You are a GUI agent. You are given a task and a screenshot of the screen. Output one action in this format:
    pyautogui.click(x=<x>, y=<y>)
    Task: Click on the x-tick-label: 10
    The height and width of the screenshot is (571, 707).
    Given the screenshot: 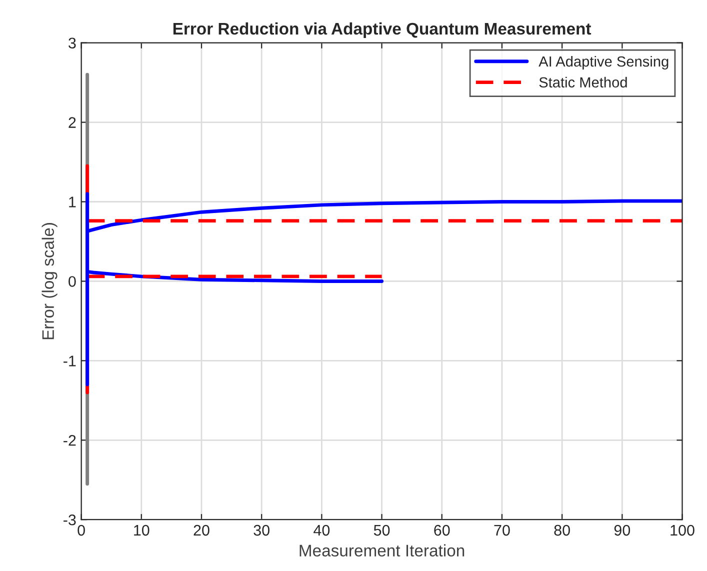 What is the action you would take?
    pyautogui.click(x=142, y=530)
    